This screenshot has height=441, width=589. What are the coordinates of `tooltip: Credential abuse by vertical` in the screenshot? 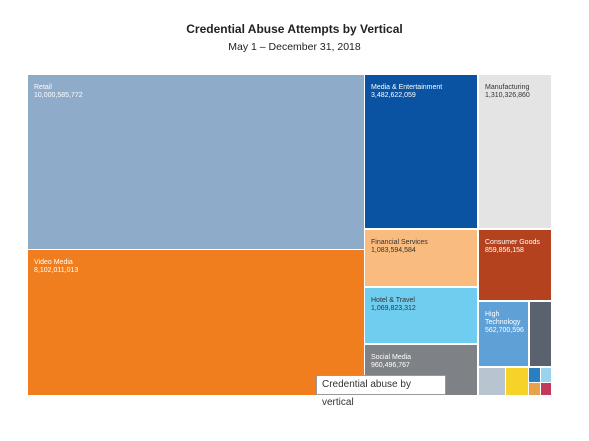 It's located at (381, 391).